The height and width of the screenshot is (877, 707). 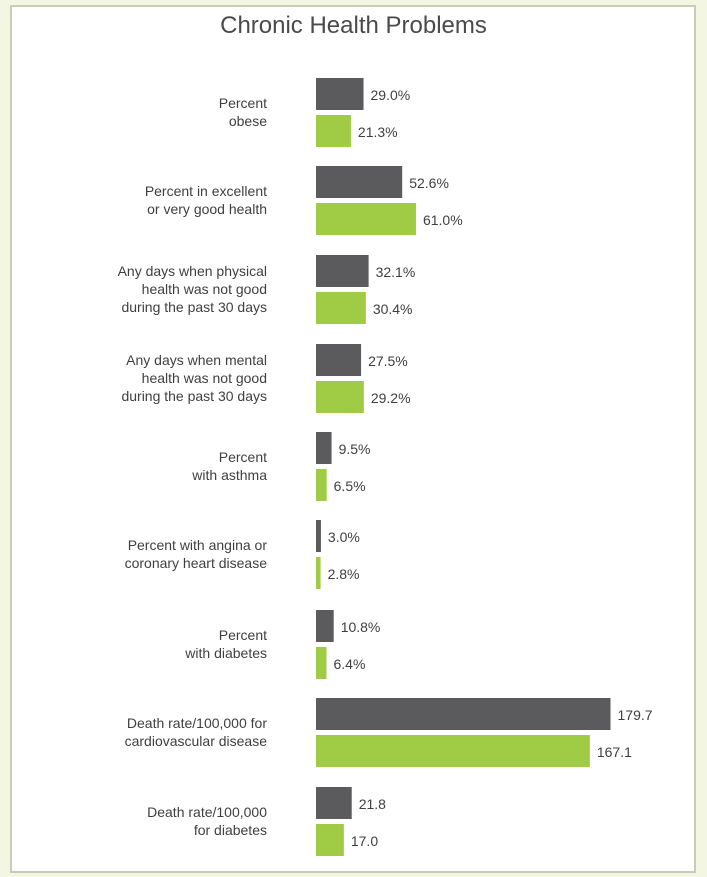 What do you see at coordinates (196, 563) in the screenshot?
I see `category-label-line: coronary heart disease` at bounding box center [196, 563].